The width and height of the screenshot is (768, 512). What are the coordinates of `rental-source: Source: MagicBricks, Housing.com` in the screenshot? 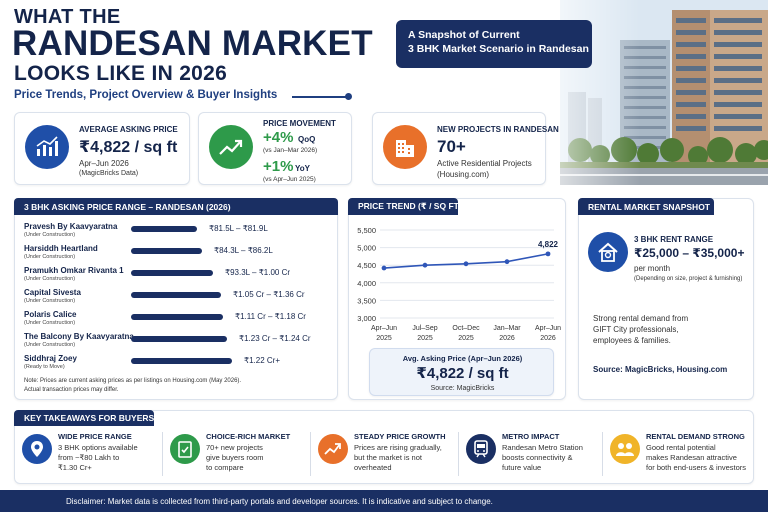 It's located at (660, 369).